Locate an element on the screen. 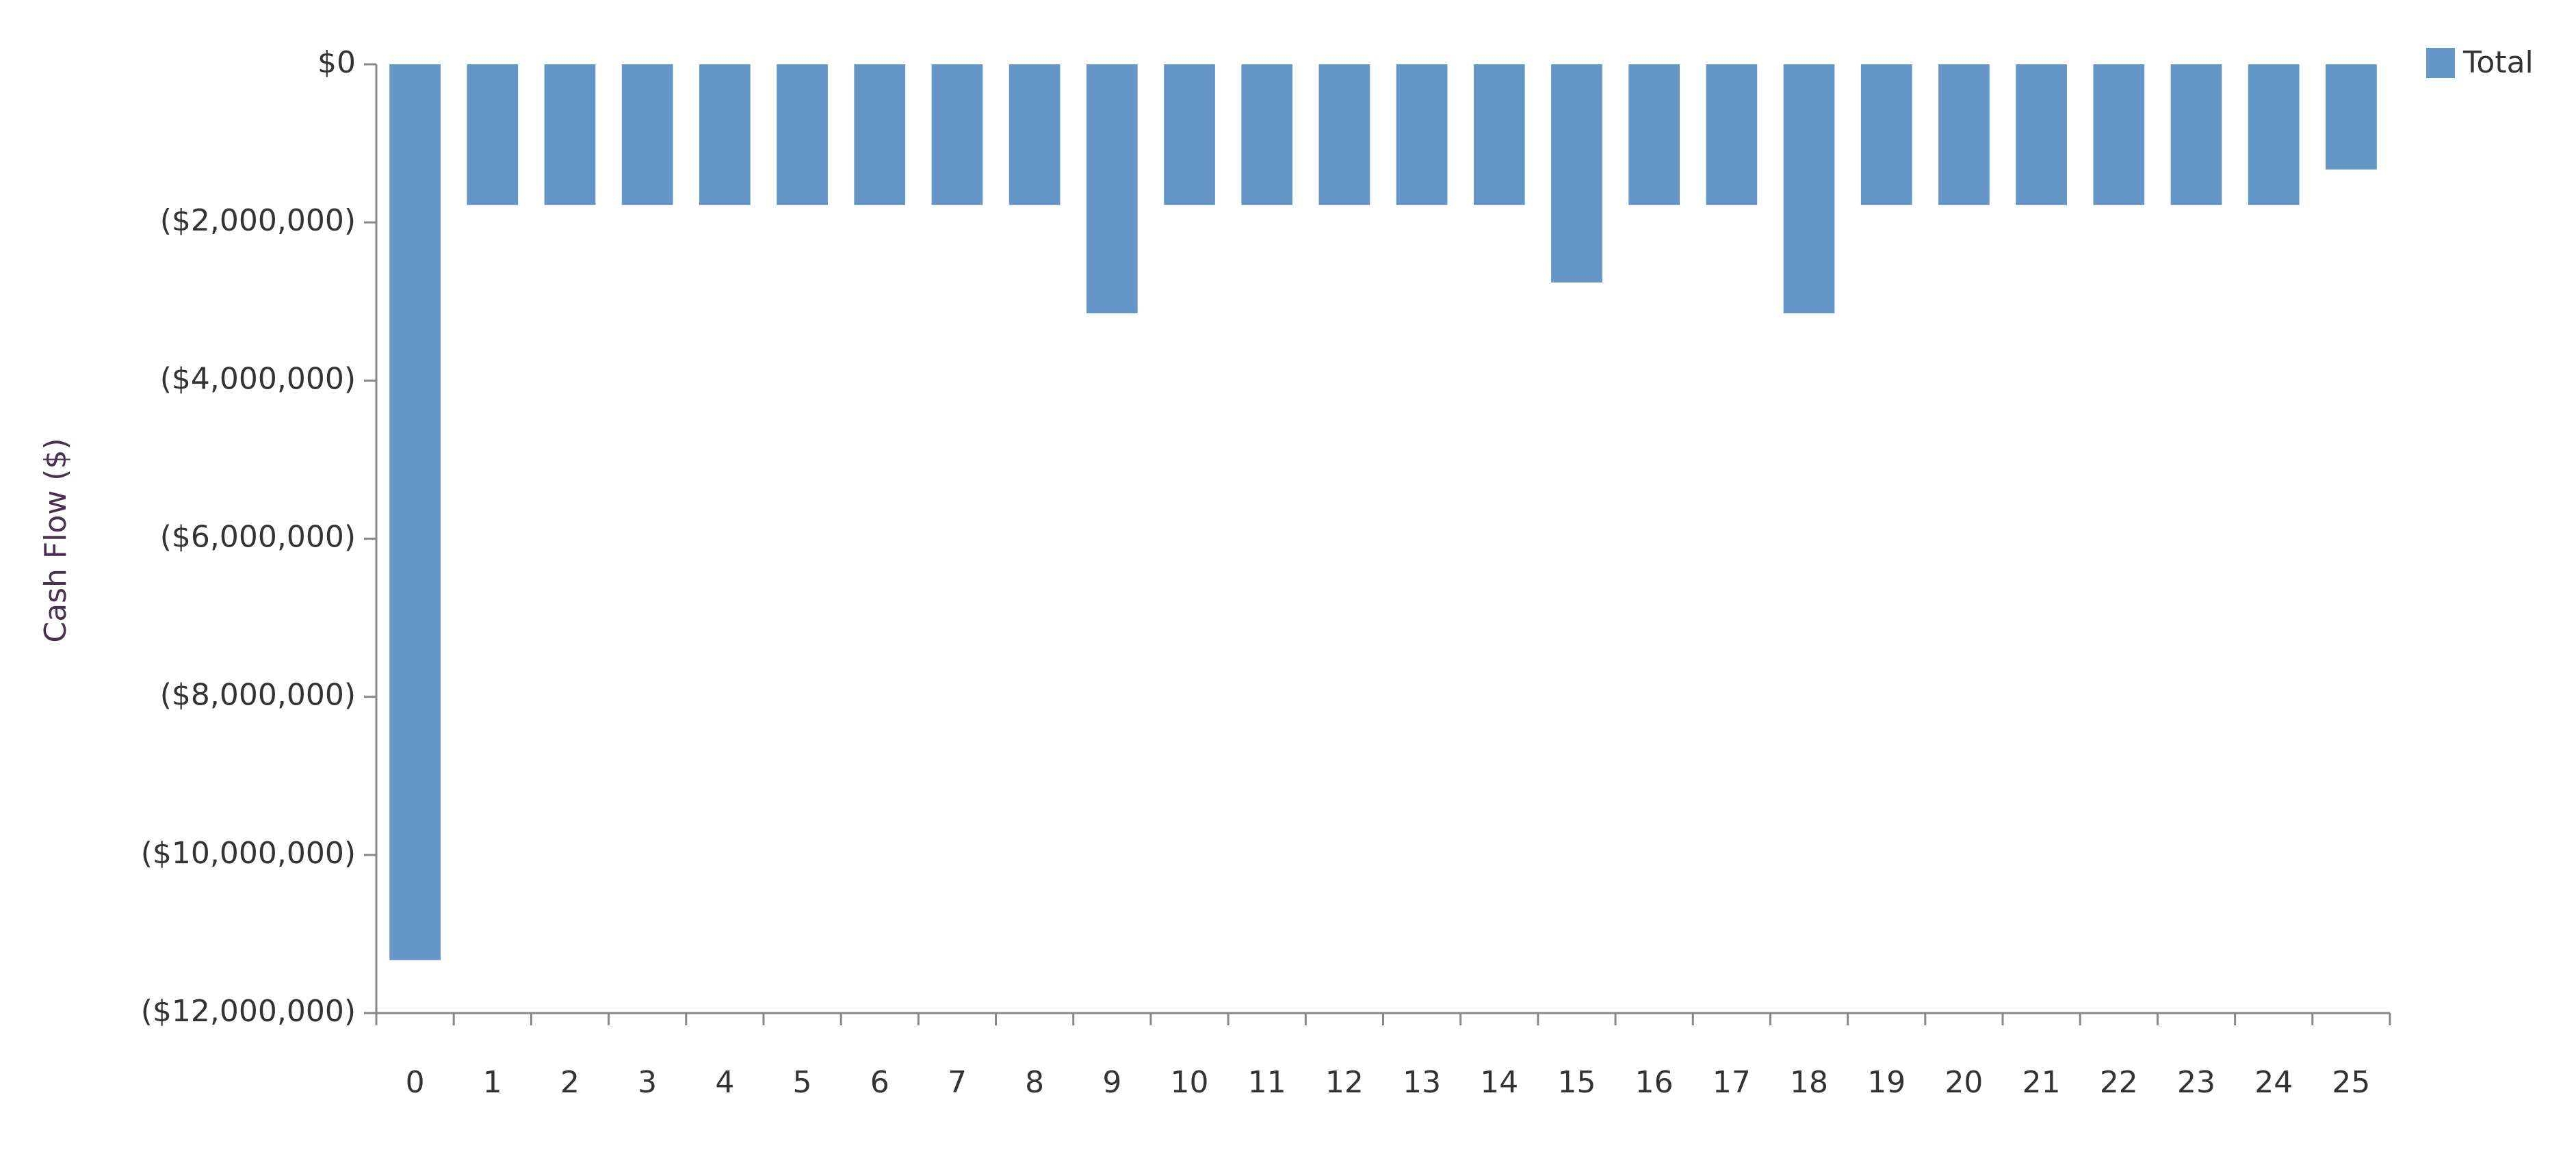 Image resolution: width=2576 pixels, height=1169 pixels. y-tick-label: ($8,000,000) is located at coordinates (258, 695).